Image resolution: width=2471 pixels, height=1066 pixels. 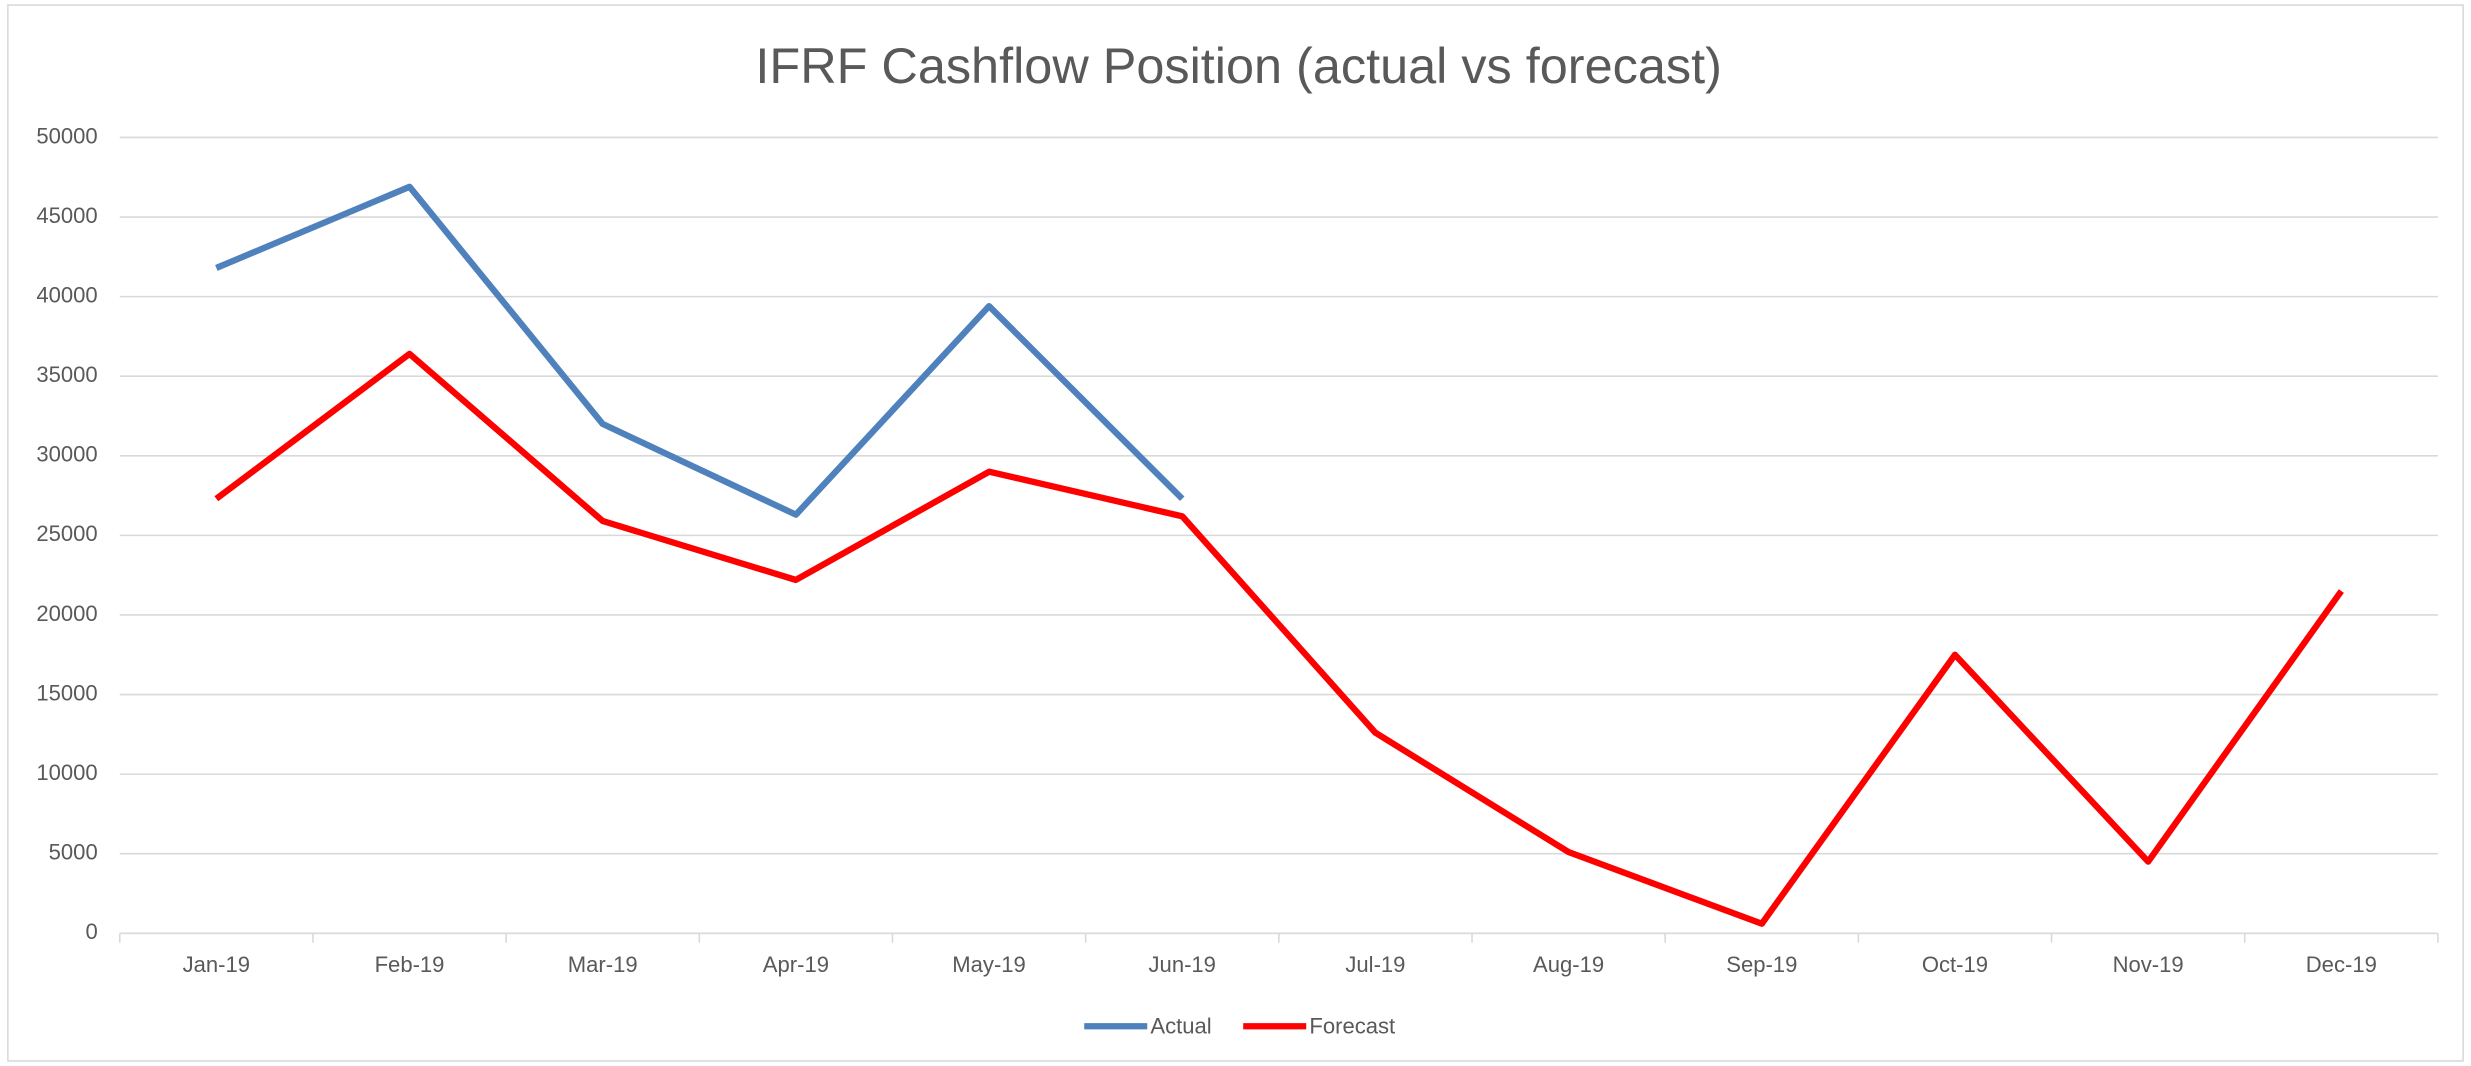 What do you see at coordinates (1375, 964) in the screenshot?
I see `x-tick-label: Jul-19` at bounding box center [1375, 964].